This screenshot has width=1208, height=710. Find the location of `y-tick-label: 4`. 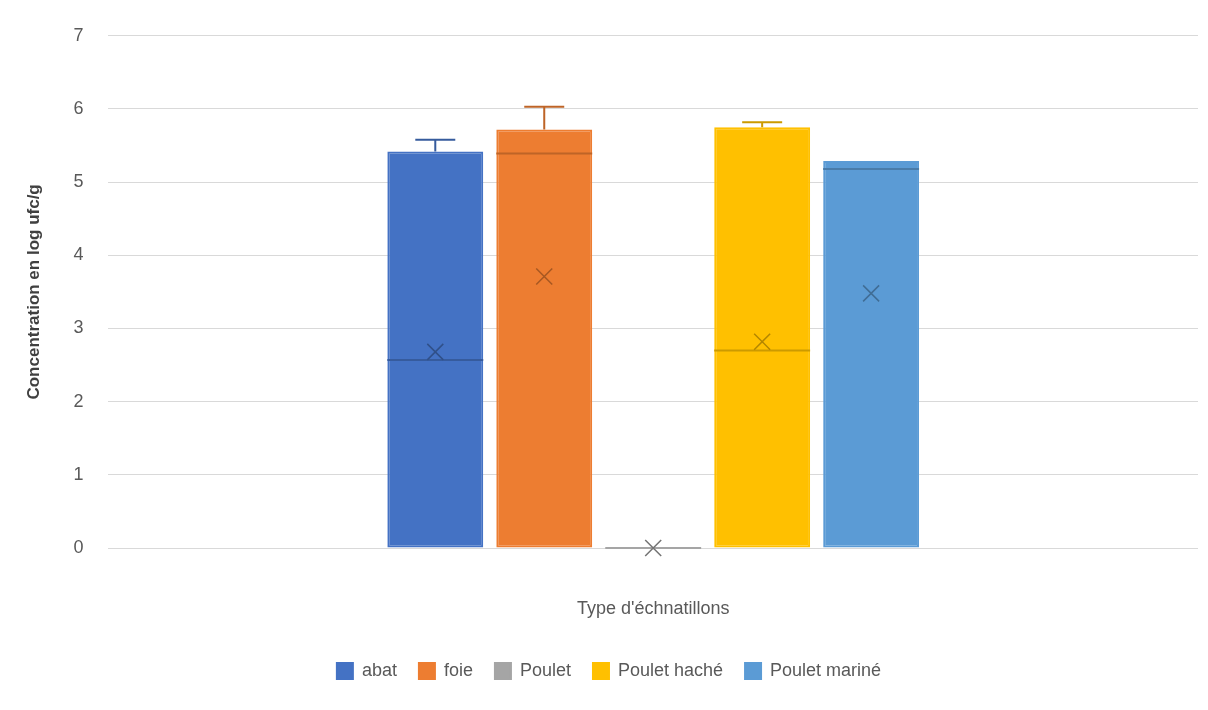

y-tick-label: 4 is located at coordinates (78, 254).